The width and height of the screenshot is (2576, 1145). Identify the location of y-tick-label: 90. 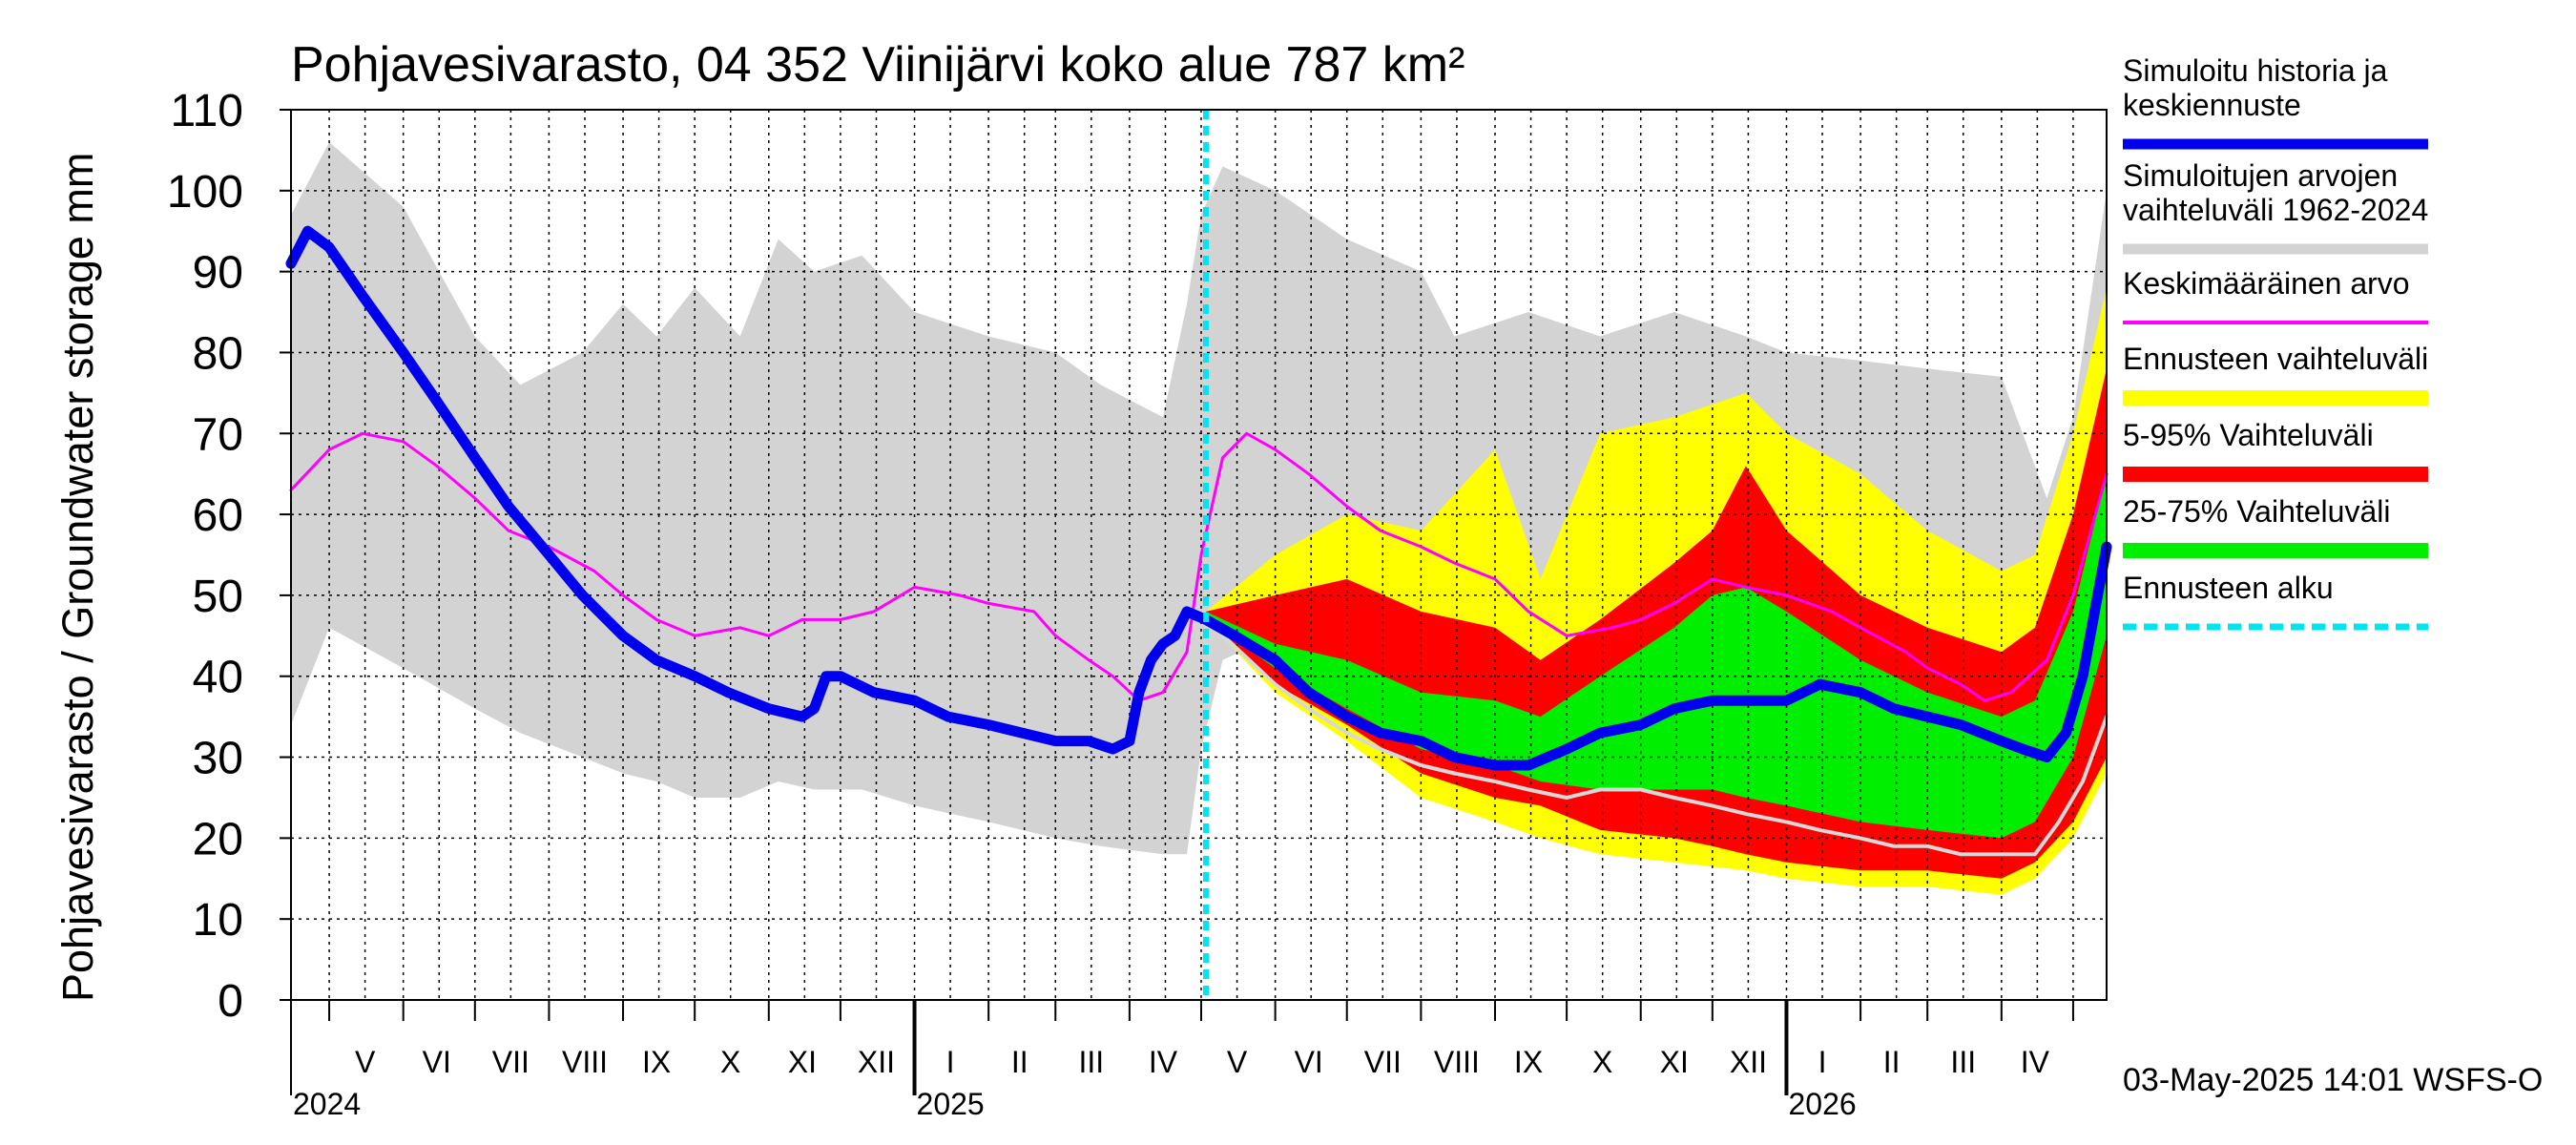
(218, 273).